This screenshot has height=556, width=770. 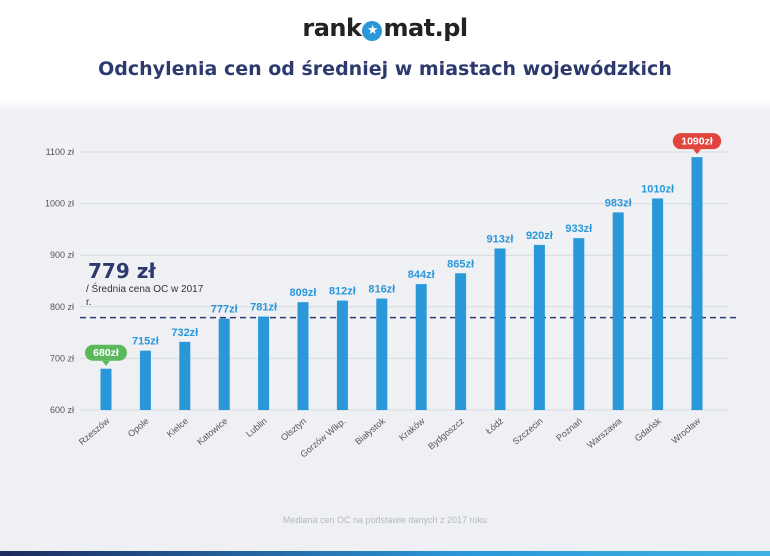 I want to click on data-label: 865zł, so click(x=460, y=264).